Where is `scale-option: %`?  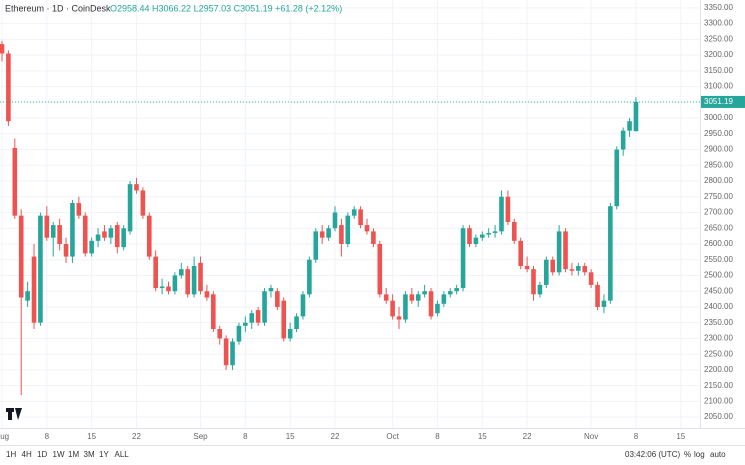 scale-option: % is located at coordinates (687, 454).